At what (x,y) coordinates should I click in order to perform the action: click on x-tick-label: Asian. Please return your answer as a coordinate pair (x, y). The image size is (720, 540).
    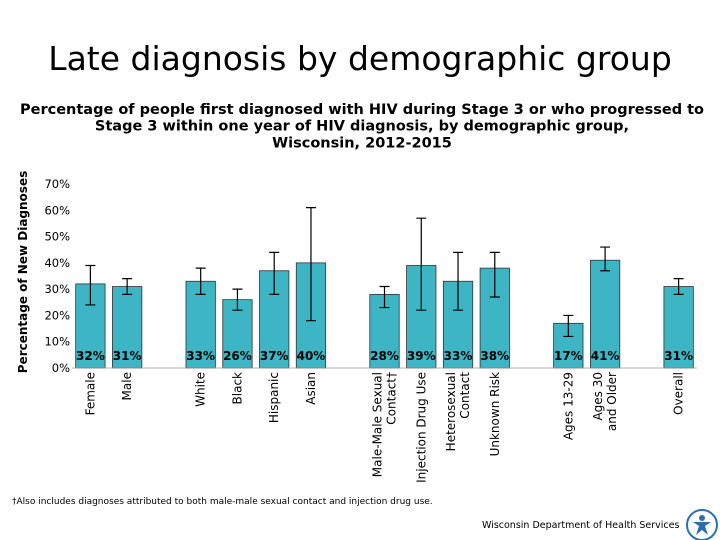
    Looking at the image, I should click on (311, 388).